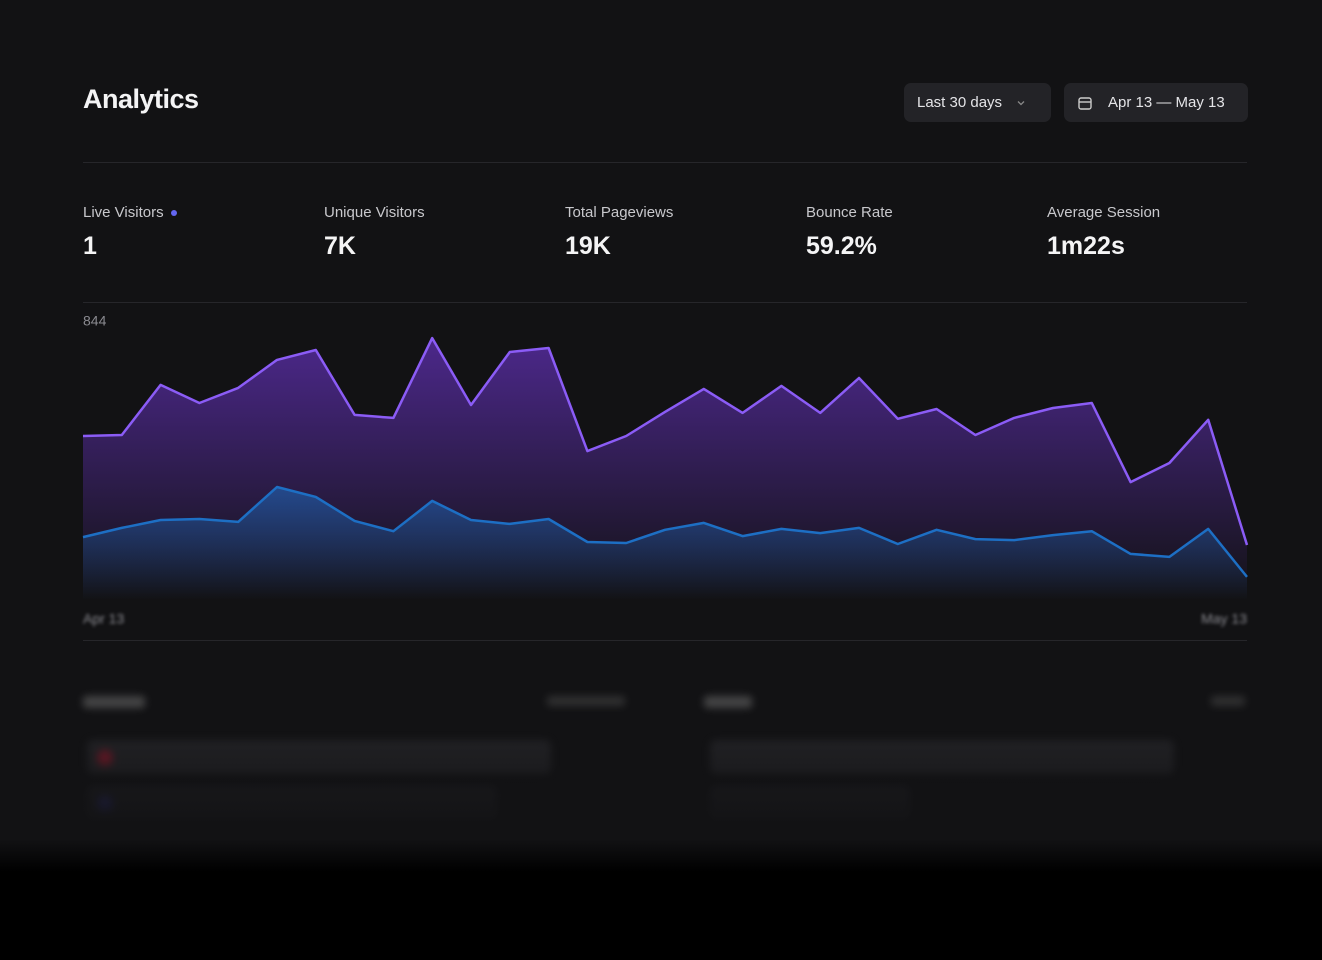  Describe the element at coordinates (1085, 103) in the screenshot. I see `calendar-icon` at that location.